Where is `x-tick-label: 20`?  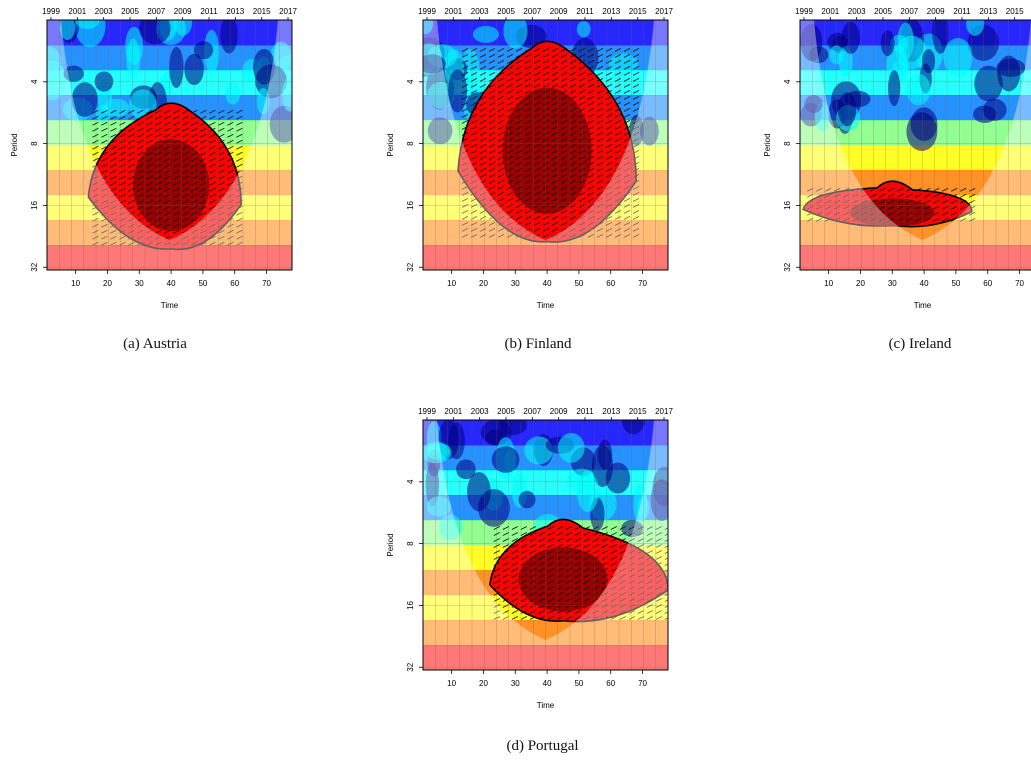
x-tick-label: 20 is located at coordinates (107, 283).